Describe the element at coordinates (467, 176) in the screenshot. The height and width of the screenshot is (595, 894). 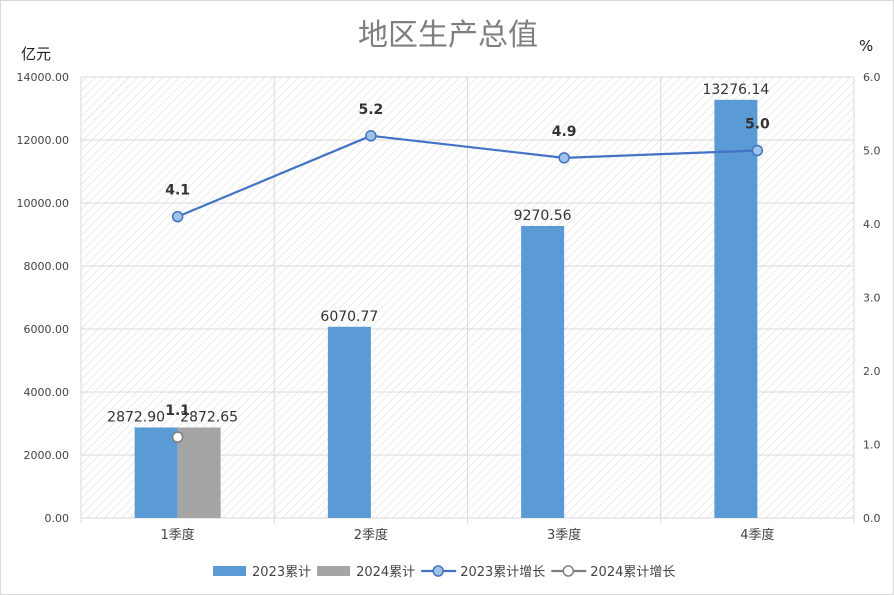
I see `line-2023累计增长` at that location.